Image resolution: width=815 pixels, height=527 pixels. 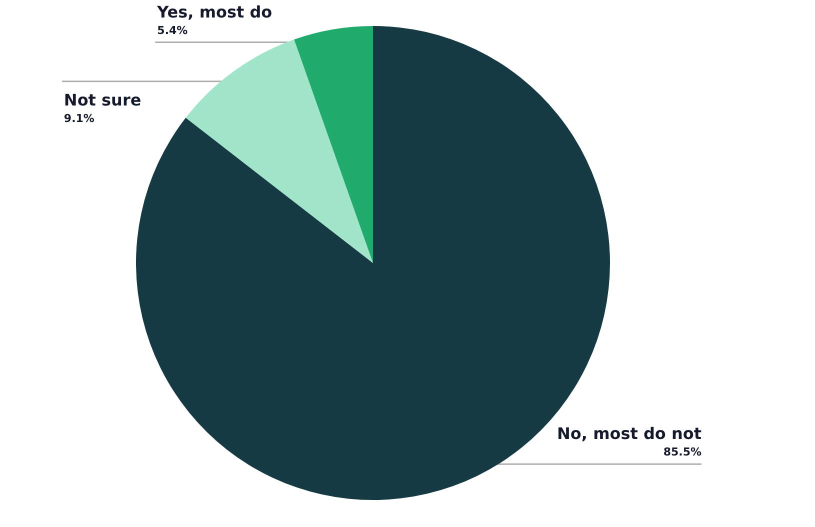 I want to click on slice-label: Yes, most do, so click(x=214, y=12).